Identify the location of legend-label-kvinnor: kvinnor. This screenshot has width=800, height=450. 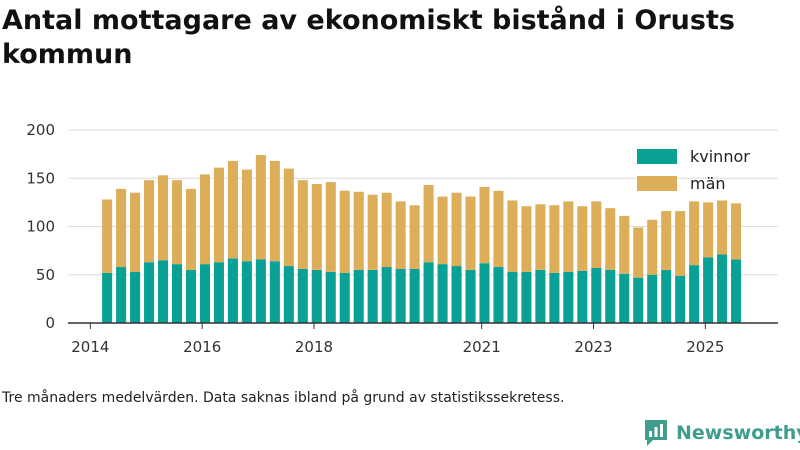
(720, 156).